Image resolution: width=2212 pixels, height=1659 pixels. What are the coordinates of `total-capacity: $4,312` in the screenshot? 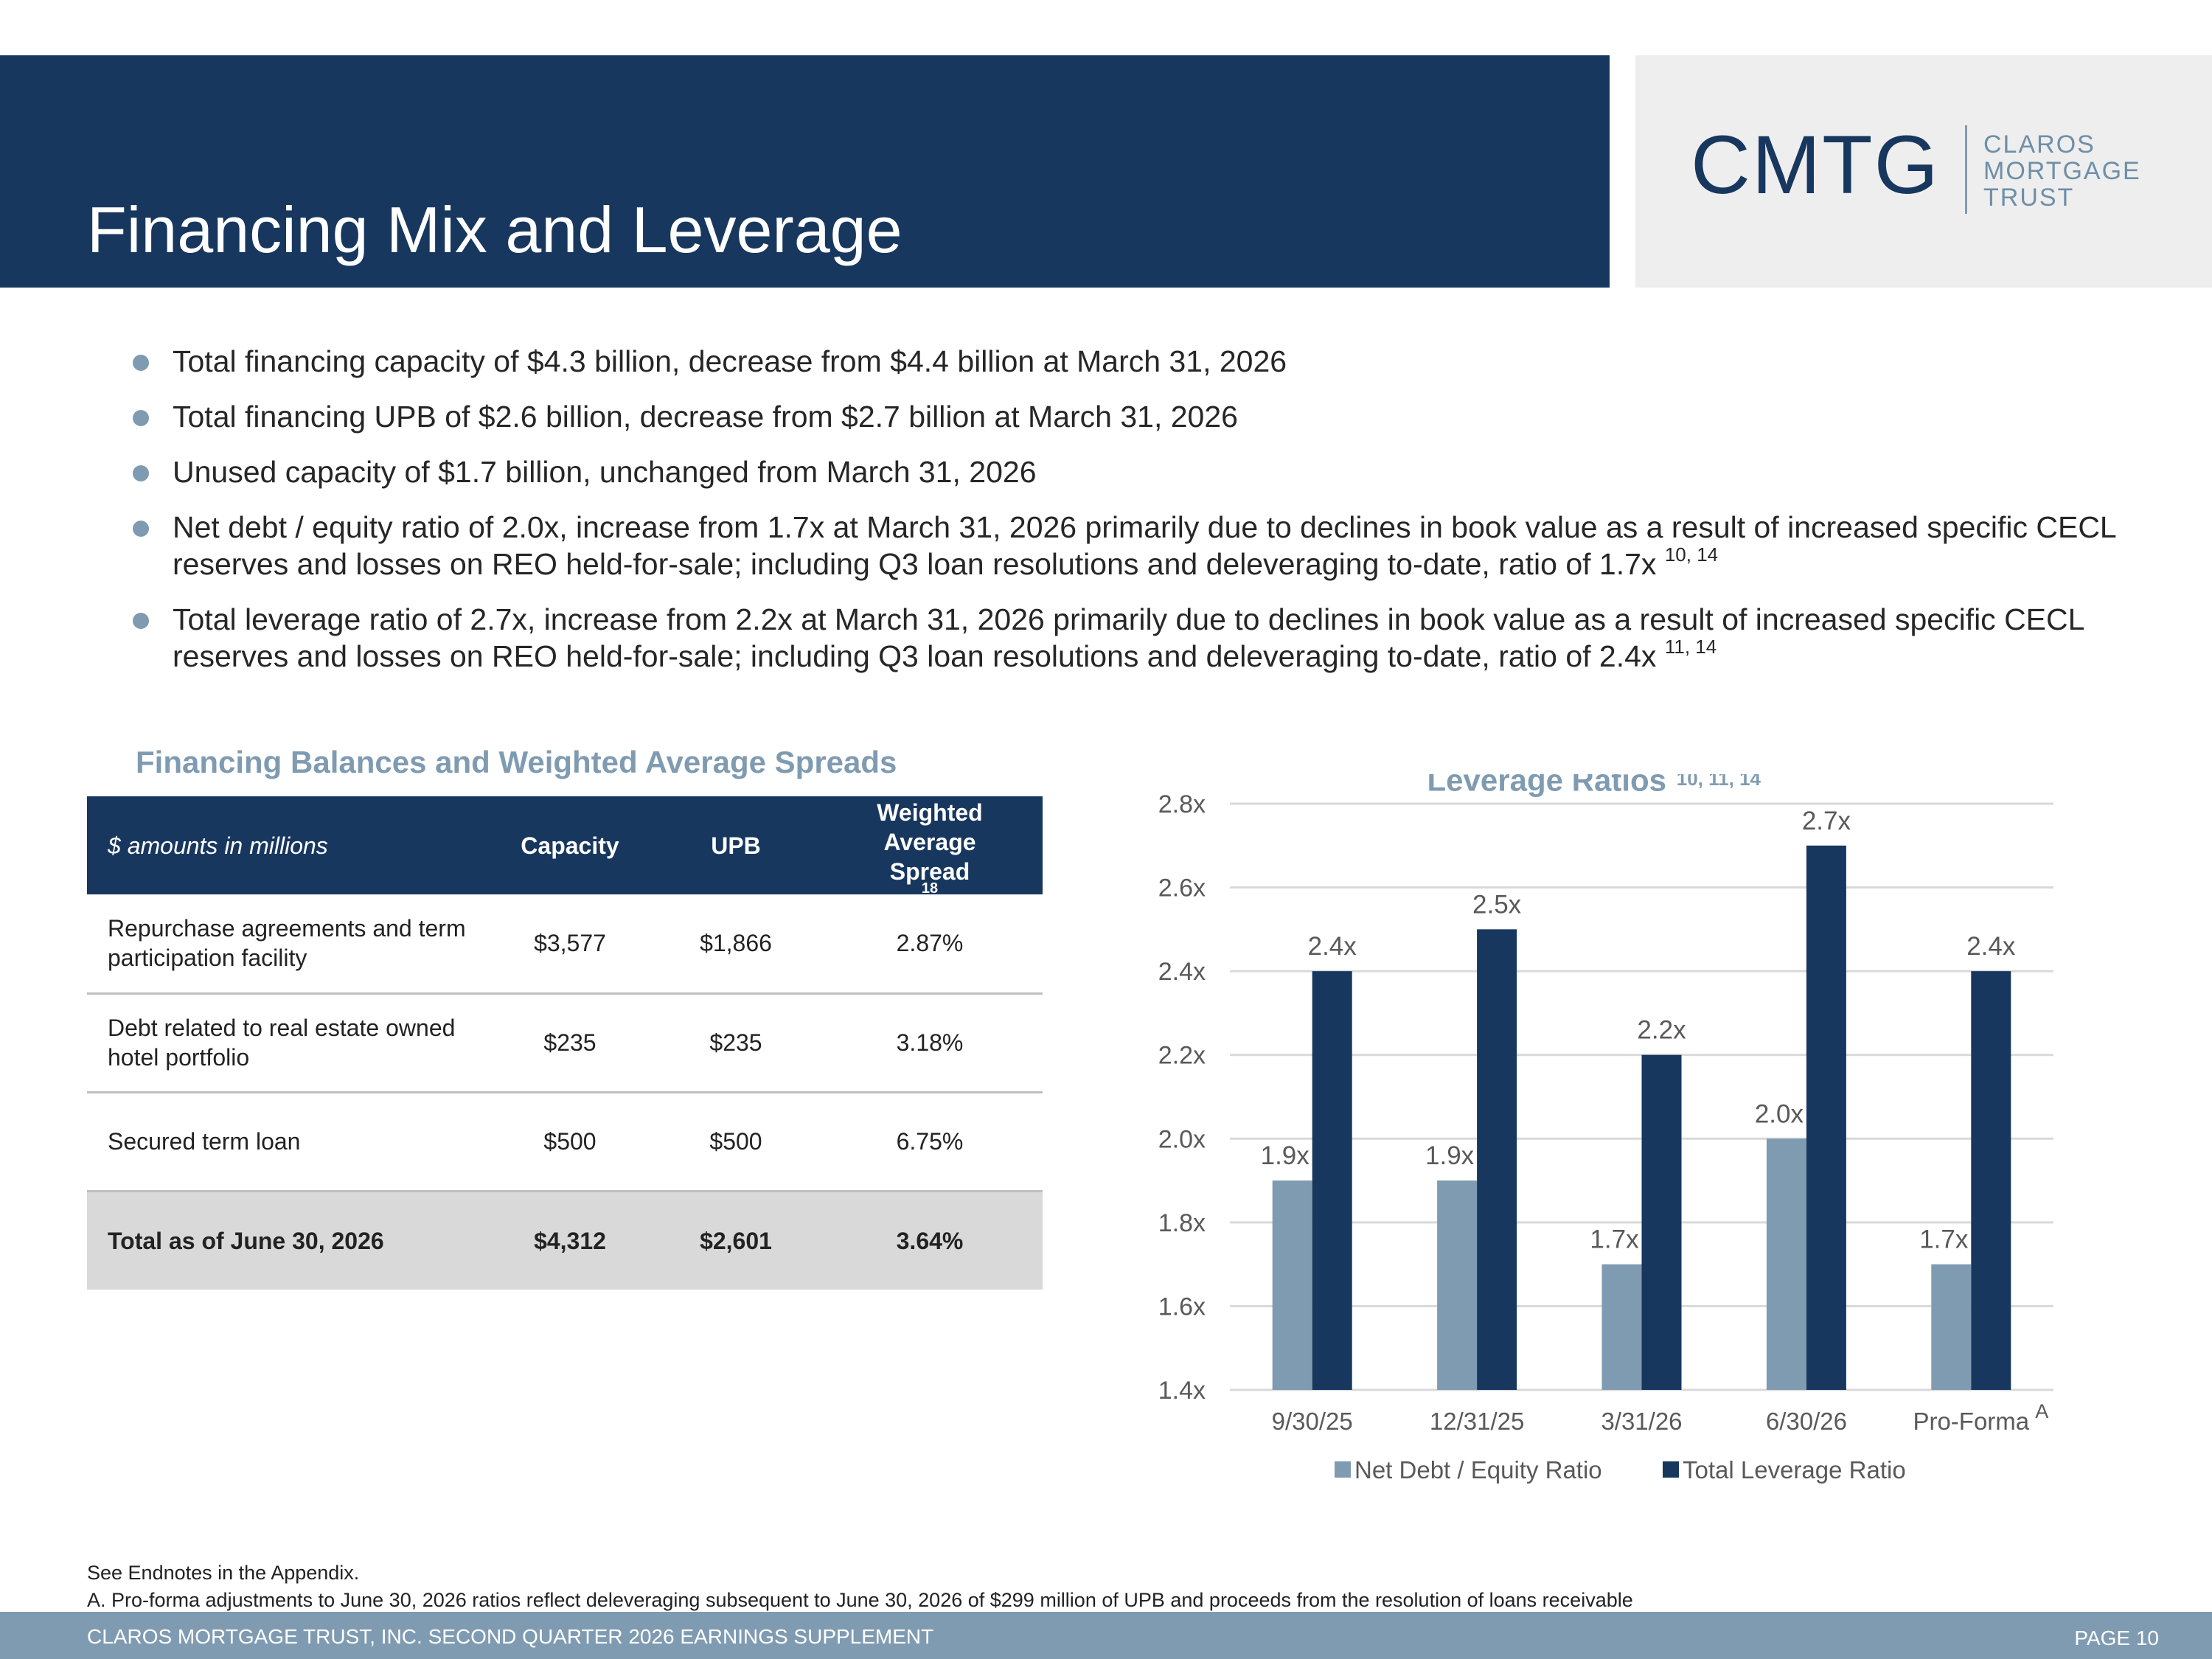 It's located at (570, 1240).